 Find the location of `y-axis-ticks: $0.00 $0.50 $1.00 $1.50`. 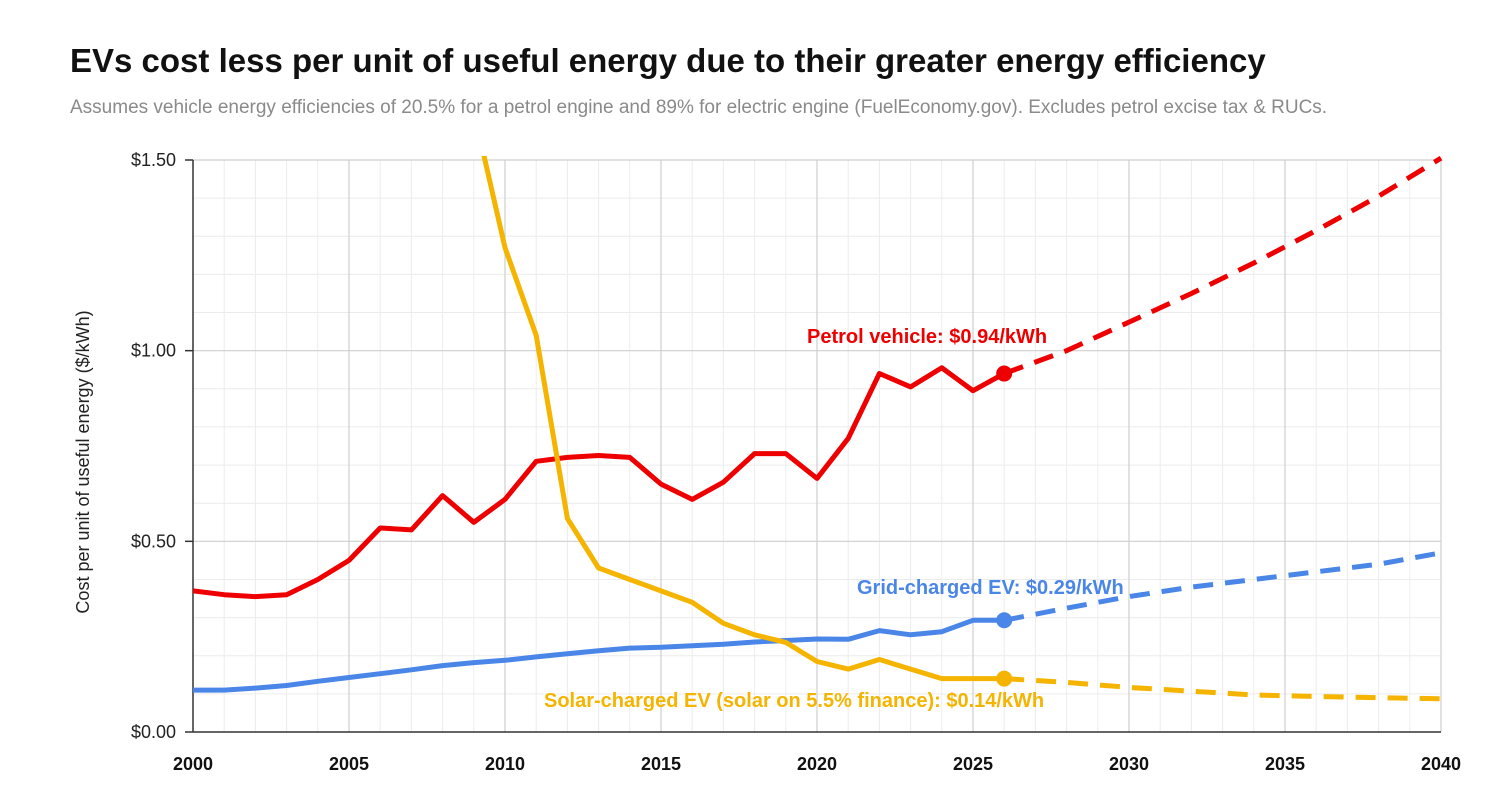

y-axis-ticks: $0.00 $0.50 $1.00 $1.50 is located at coordinates (162, 446).